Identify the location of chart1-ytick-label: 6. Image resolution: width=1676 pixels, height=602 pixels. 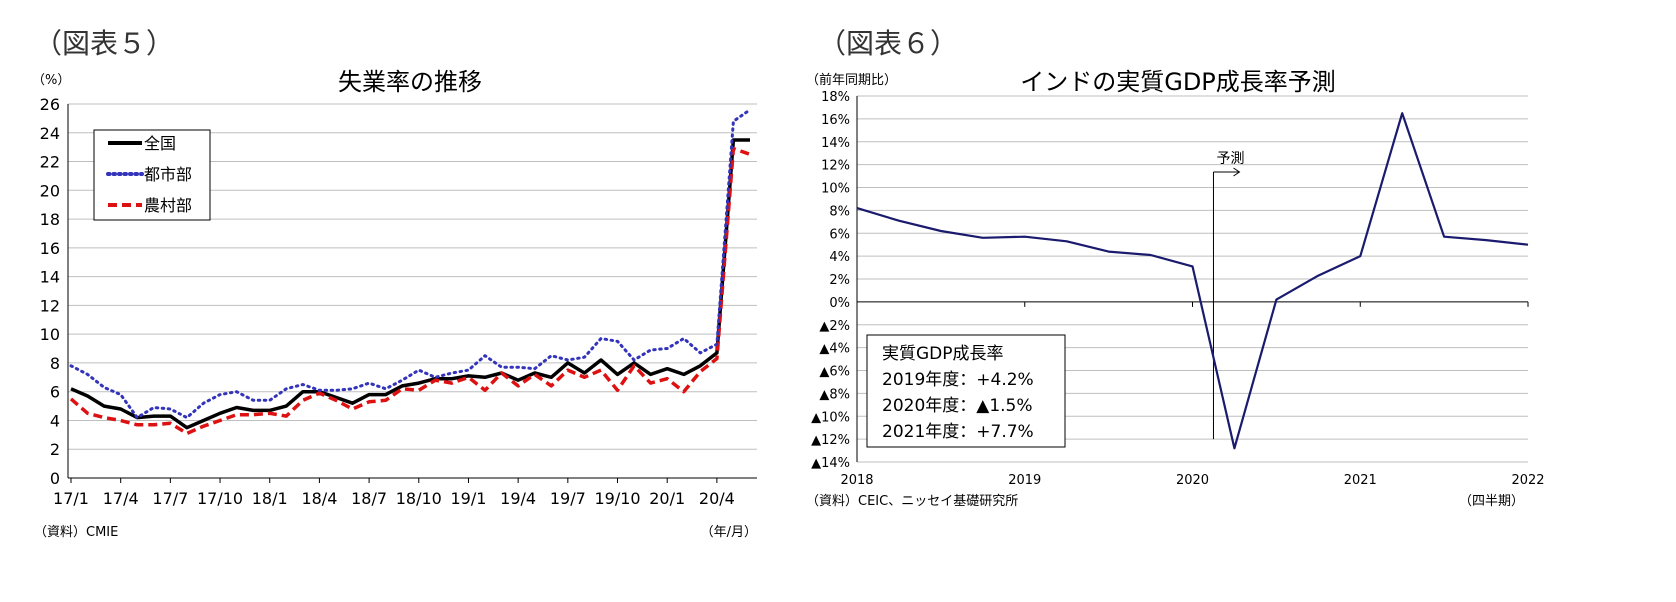
(55, 392).